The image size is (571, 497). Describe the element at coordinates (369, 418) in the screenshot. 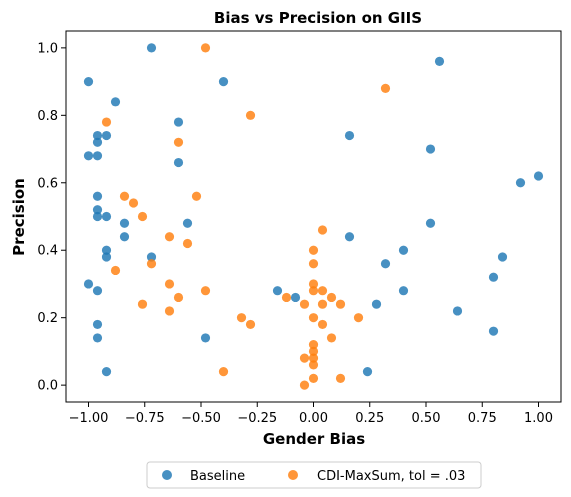

I see `x-tick-label: 0.25` at that location.